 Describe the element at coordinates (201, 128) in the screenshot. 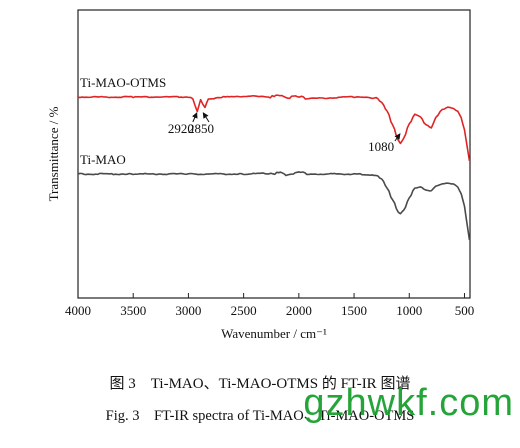

I see `annotation-label: 2850` at that location.